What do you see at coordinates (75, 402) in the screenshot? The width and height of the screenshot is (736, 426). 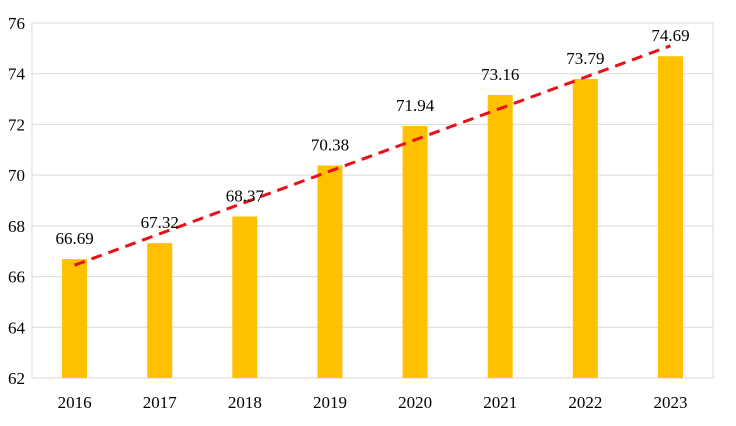 I see `x-tick-label-2016: 2016` at bounding box center [75, 402].